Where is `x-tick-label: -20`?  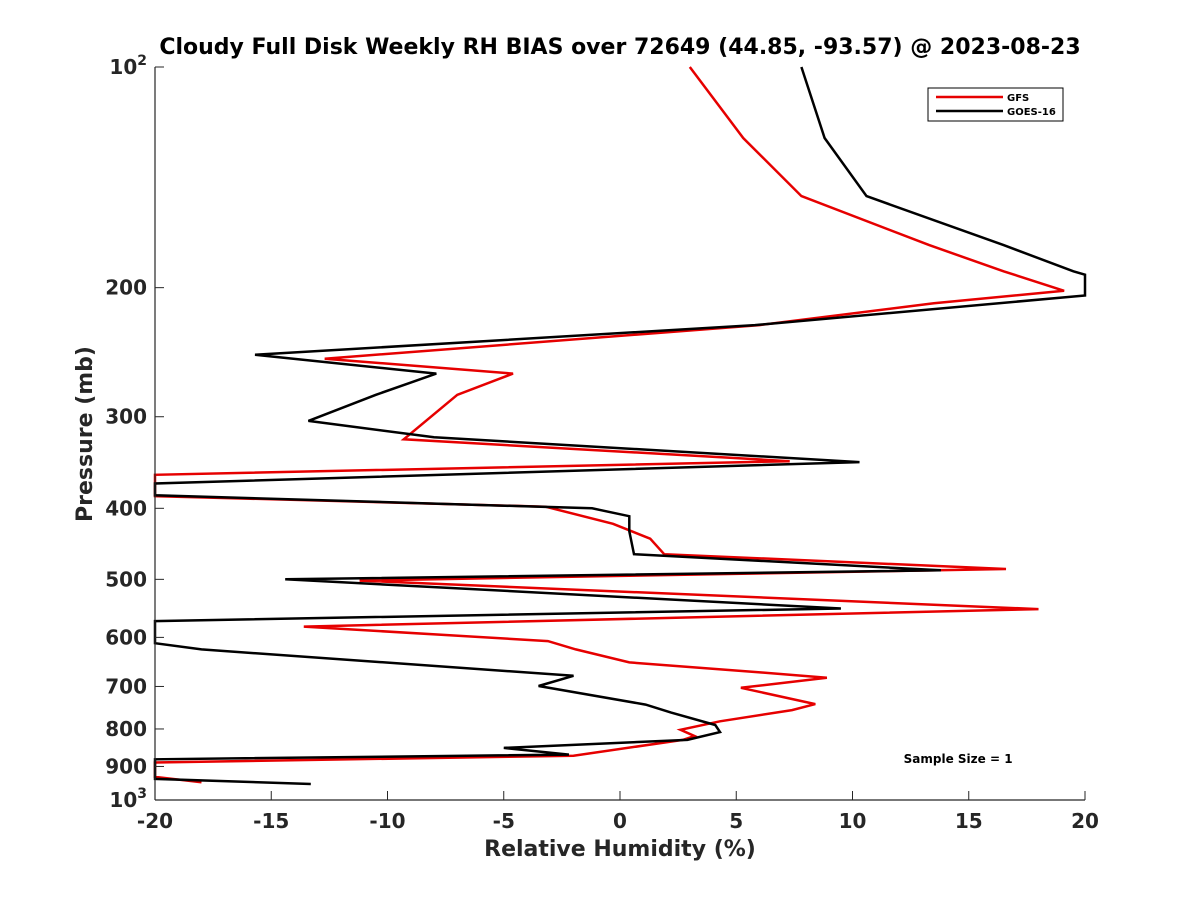 x-tick-label: -20 is located at coordinates (155, 821).